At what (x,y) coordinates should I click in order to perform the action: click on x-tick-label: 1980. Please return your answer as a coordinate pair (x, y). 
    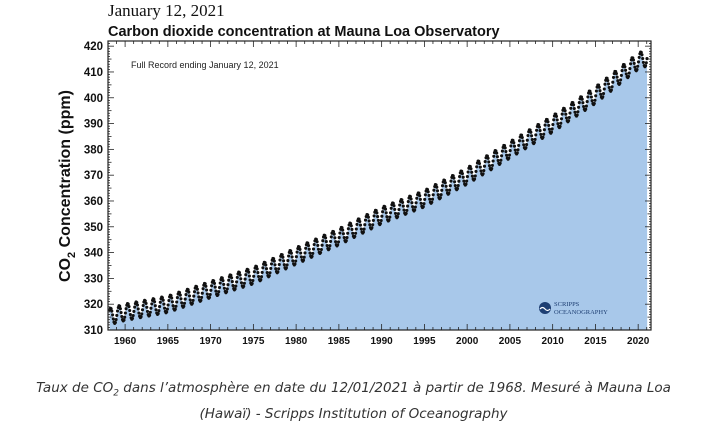
    Looking at the image, I should click on (296, 341).